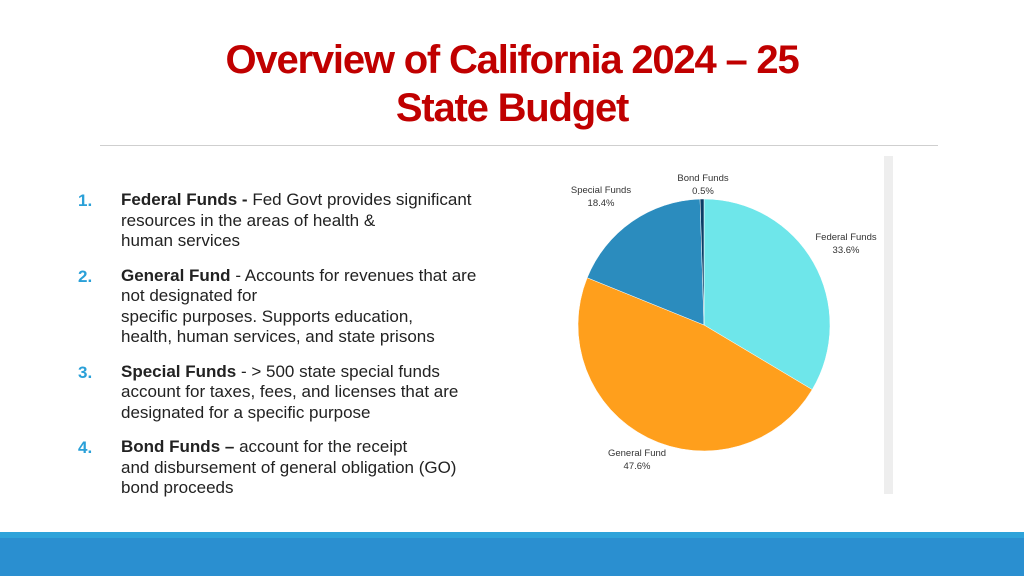 The width and height of the screenshot is (1024, 576). What do you see at coordinates (178, 446) in the screenshot?
I see `item-term: Bond Funds –` at bounding box center [178, 446].